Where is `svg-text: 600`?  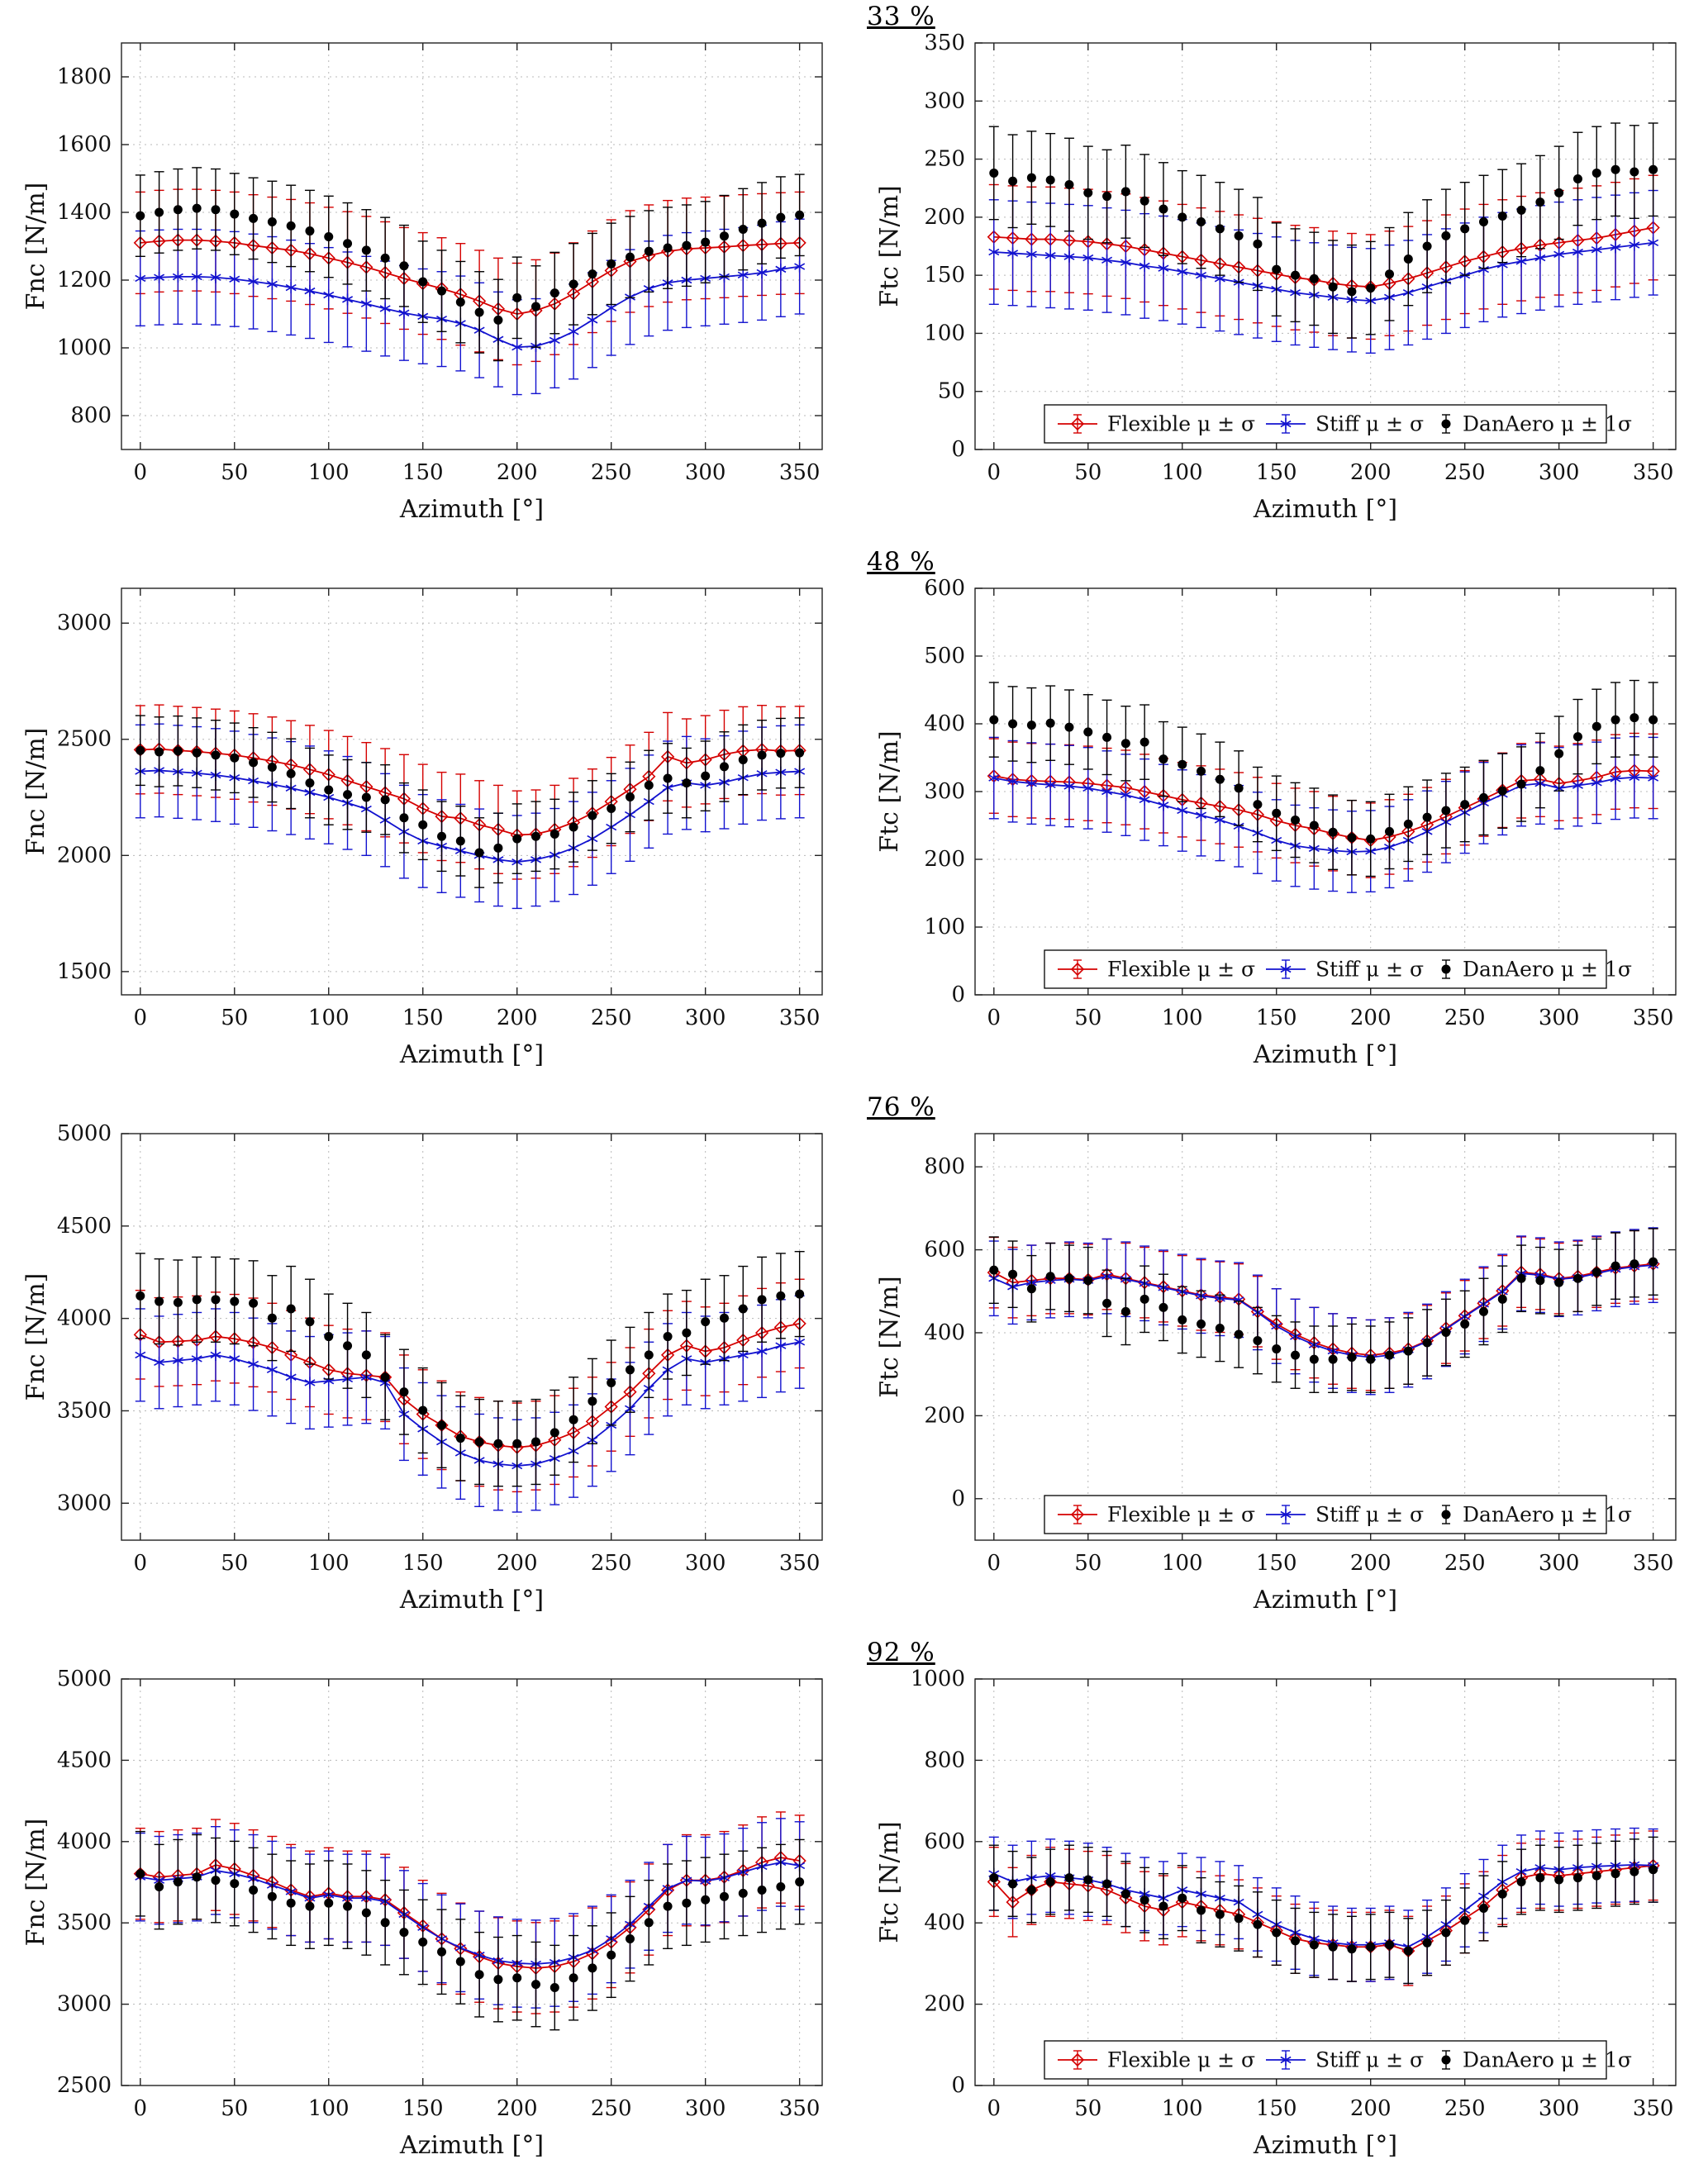 svg-text: 600 is located at coordinates (944, 588).